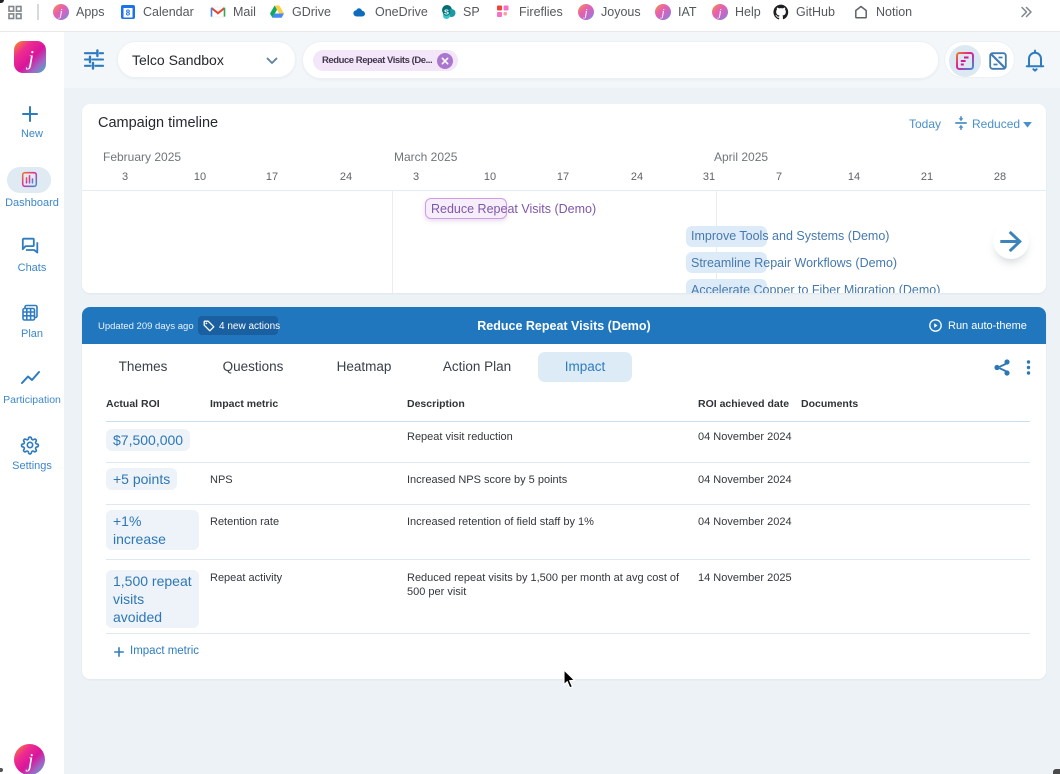 The width and height of the screenshot is (1060, 774). I want to click on svg-text: 8, so click(128, 13).